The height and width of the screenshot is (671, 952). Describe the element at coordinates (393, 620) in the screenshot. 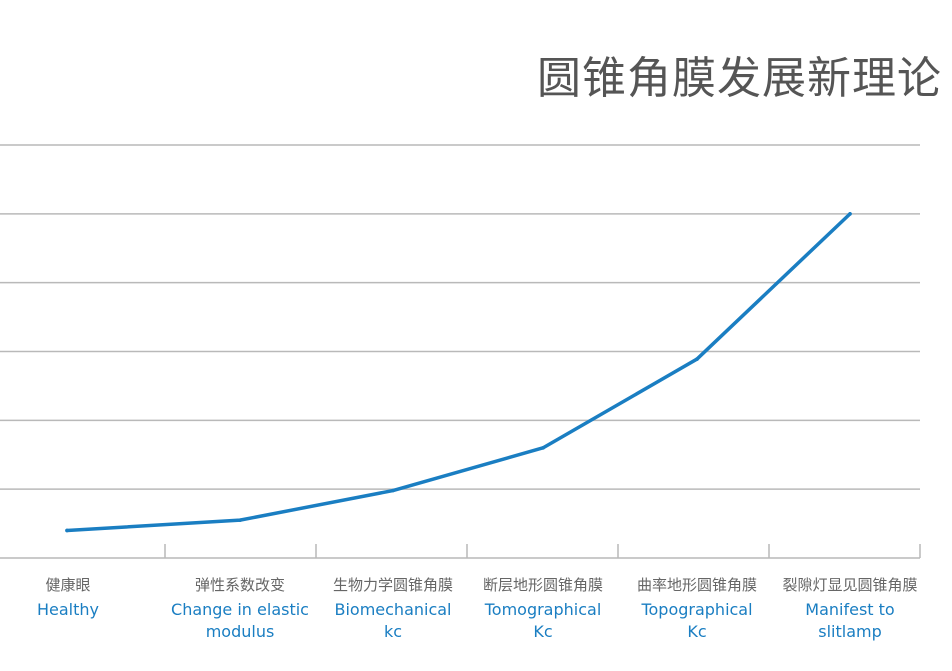

I see `category-label-en: Biomechanical kc` at that location.